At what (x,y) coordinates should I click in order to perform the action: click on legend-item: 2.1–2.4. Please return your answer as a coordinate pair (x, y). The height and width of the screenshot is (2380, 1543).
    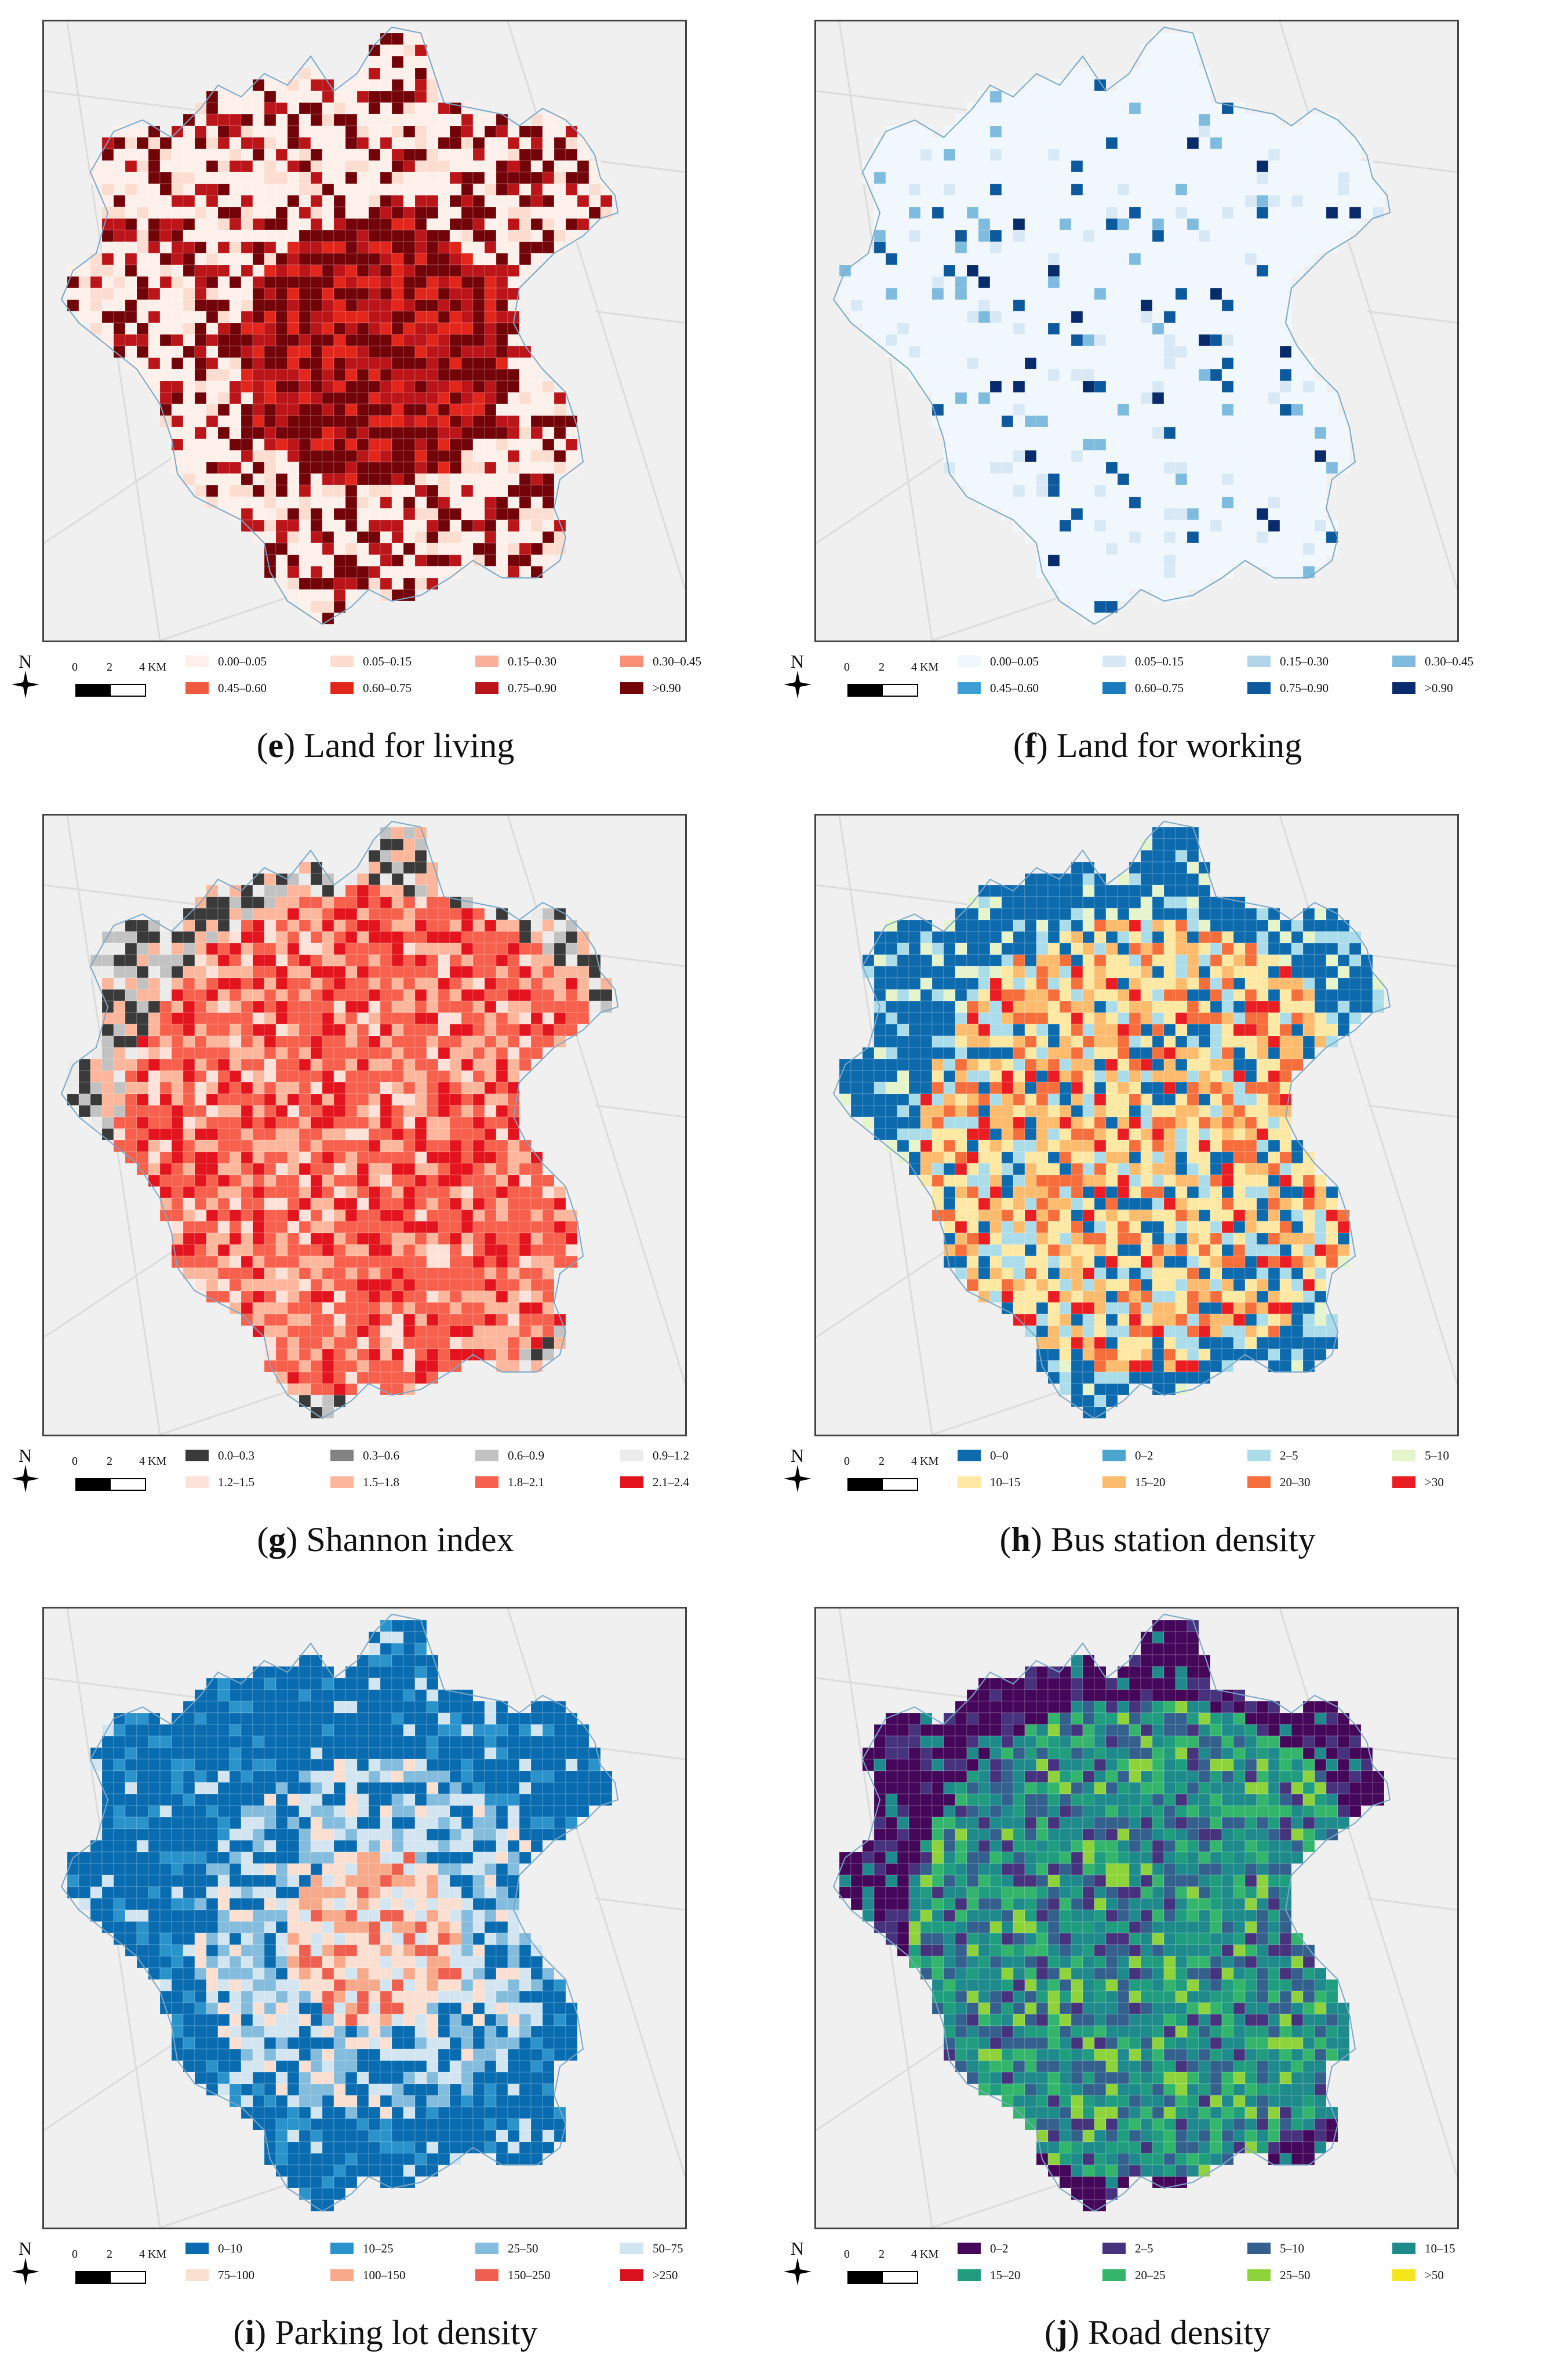
    Looking at the image, I should click on (654, 1483).